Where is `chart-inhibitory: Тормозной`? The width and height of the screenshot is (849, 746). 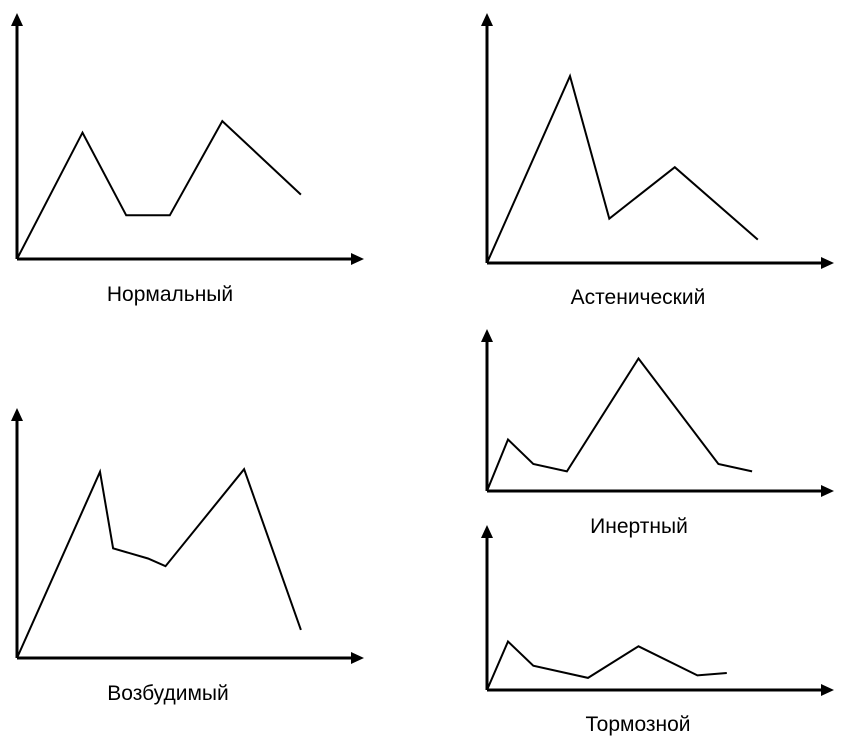 chart-inhibitory: Тормозной is located at coordinates (657, 630).